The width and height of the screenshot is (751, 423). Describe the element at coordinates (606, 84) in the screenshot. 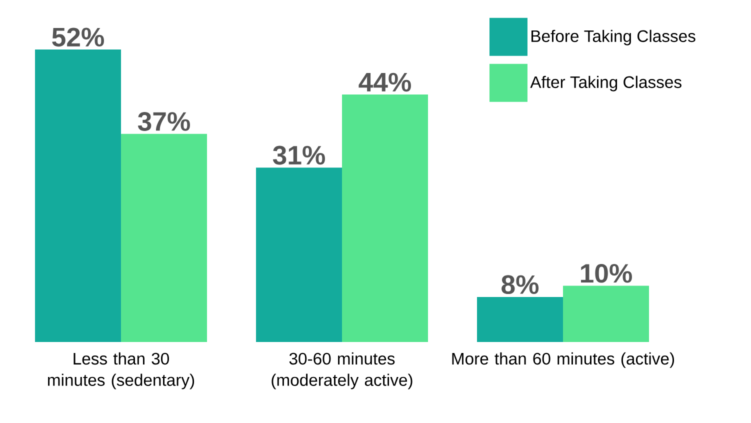

I see `legend-label: After Taking Classes` at that location.